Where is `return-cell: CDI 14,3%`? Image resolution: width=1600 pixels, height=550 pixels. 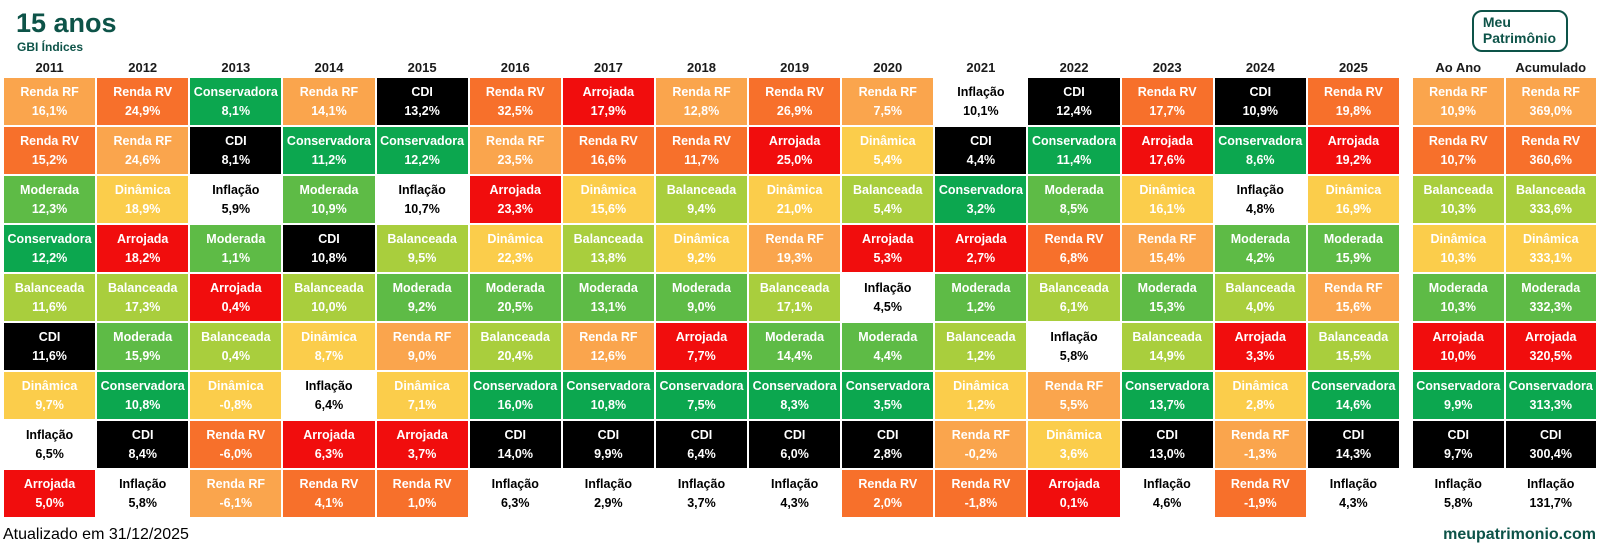
return-cell: CDI 14,3% is located at coordinates (1353, 444).